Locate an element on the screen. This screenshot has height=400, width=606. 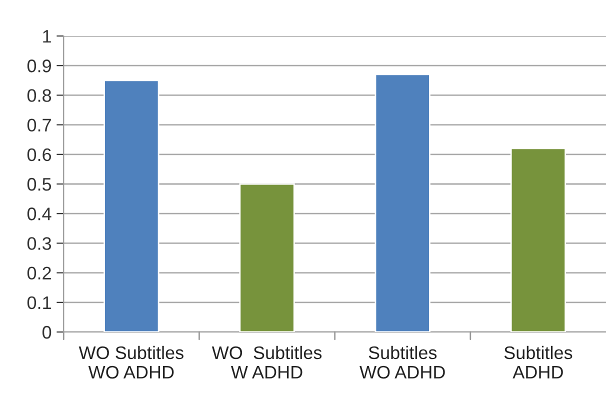
y-tick-label: 1 is located at coordinates (47, 36).